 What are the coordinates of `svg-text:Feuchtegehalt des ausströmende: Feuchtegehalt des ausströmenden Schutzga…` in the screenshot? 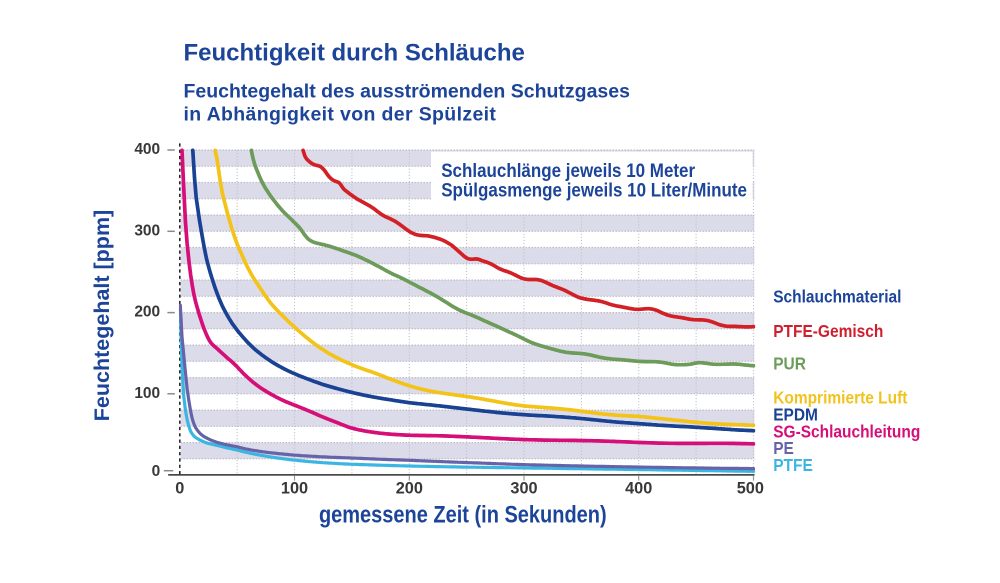 It's located at (407, 92).